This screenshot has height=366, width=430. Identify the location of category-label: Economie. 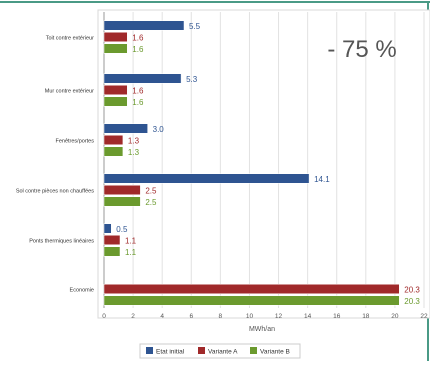
(82, 291).